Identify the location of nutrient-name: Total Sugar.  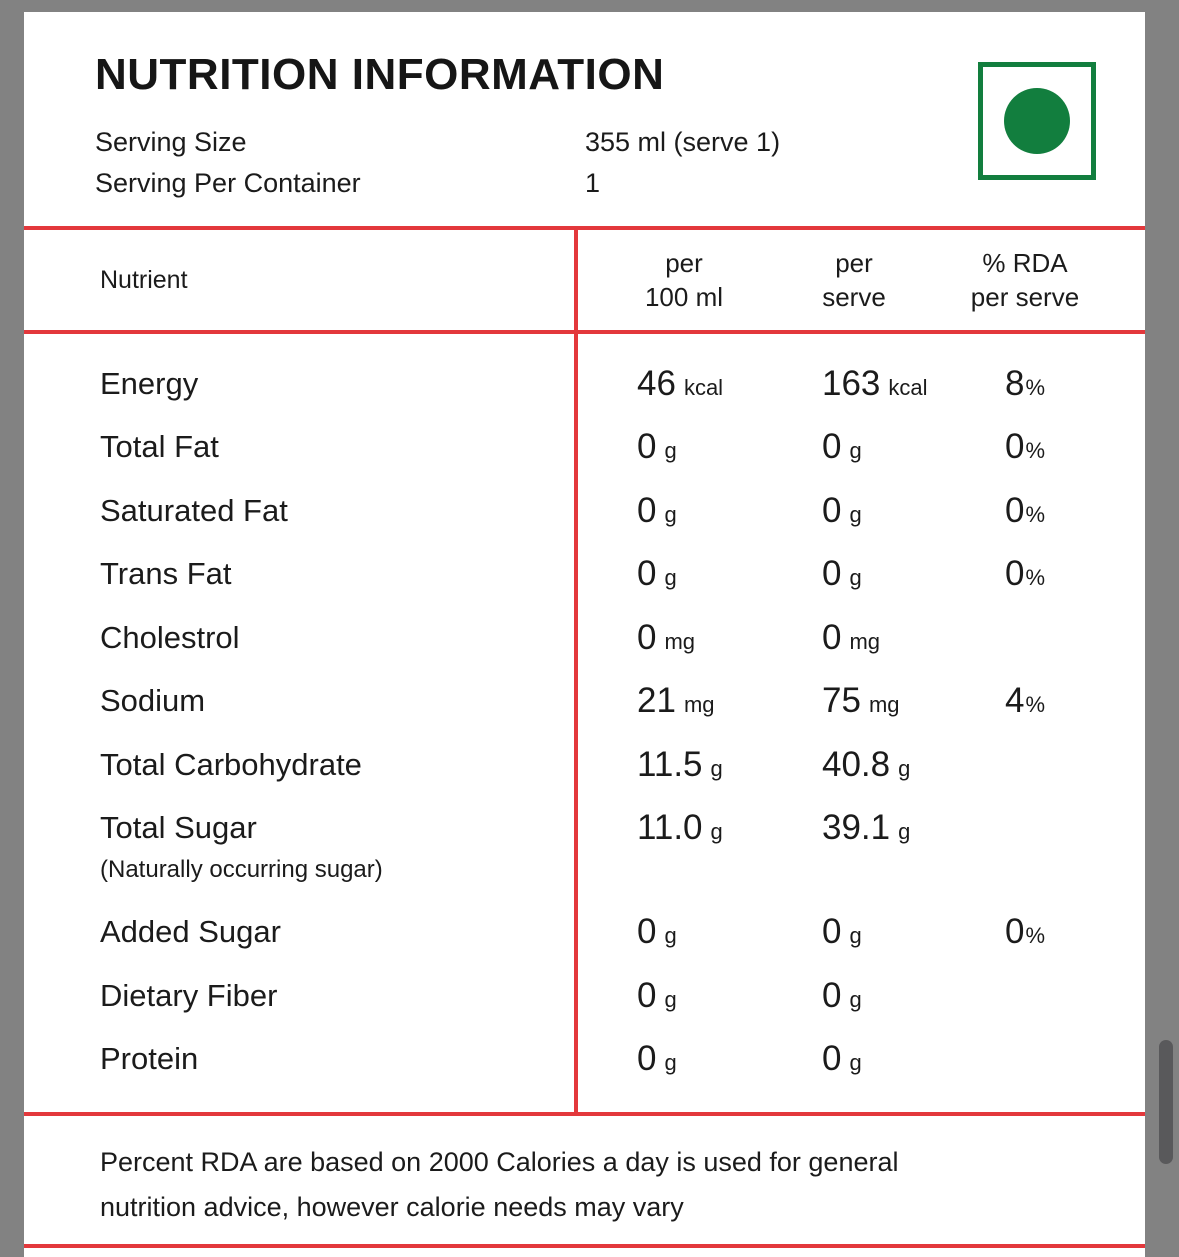
(178, 828).